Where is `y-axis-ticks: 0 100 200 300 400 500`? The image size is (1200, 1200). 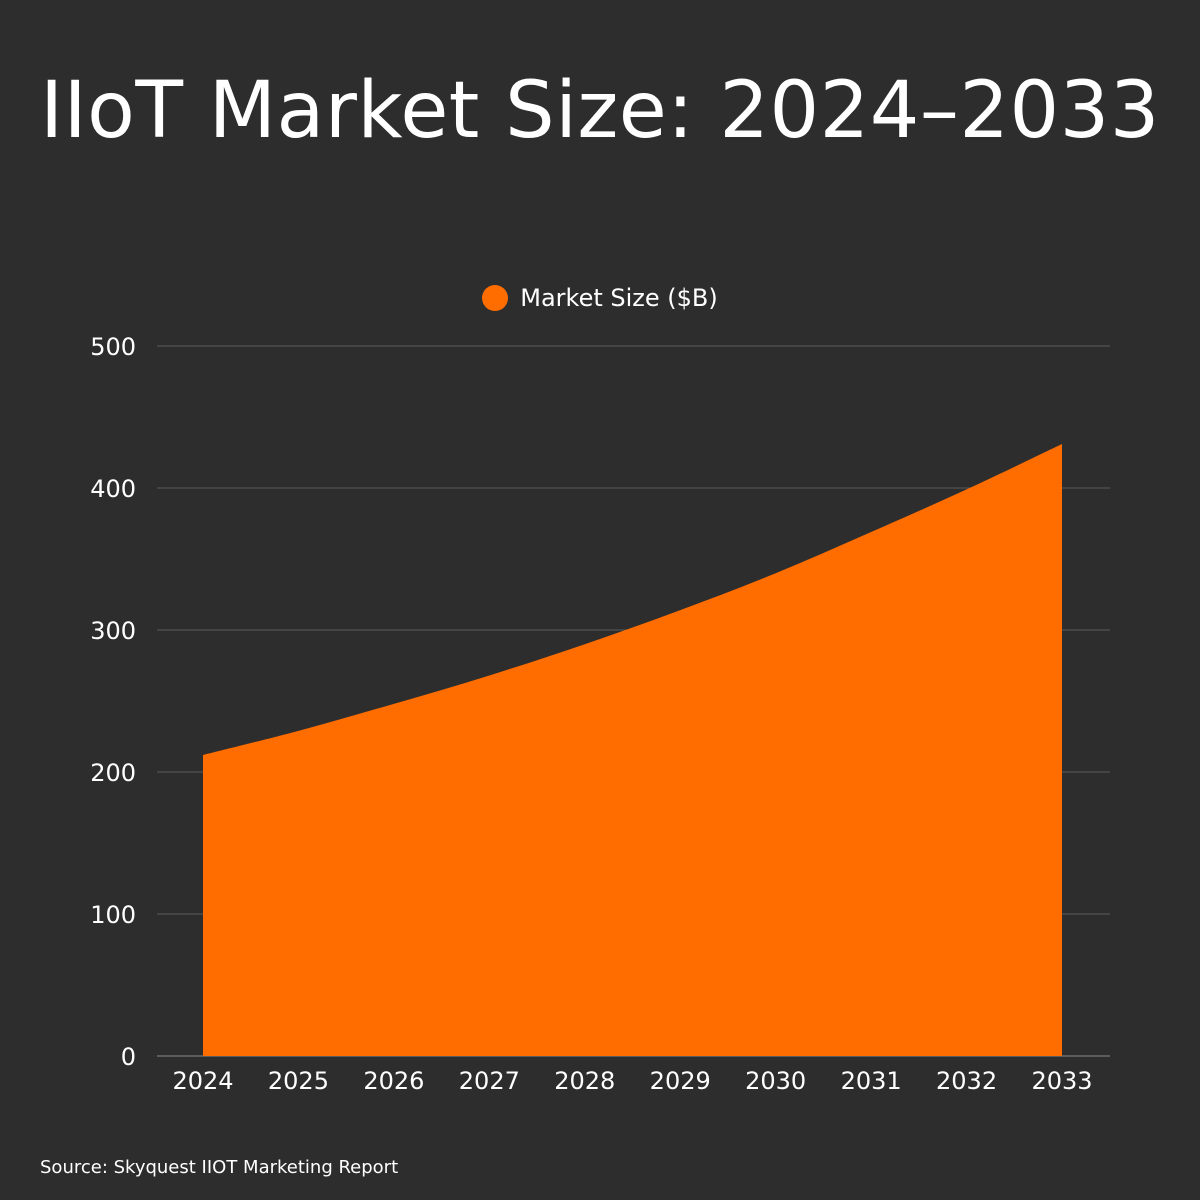
y-axis-ticks: 0 100 200 300 400 500 is located at coordinates (113, 702).